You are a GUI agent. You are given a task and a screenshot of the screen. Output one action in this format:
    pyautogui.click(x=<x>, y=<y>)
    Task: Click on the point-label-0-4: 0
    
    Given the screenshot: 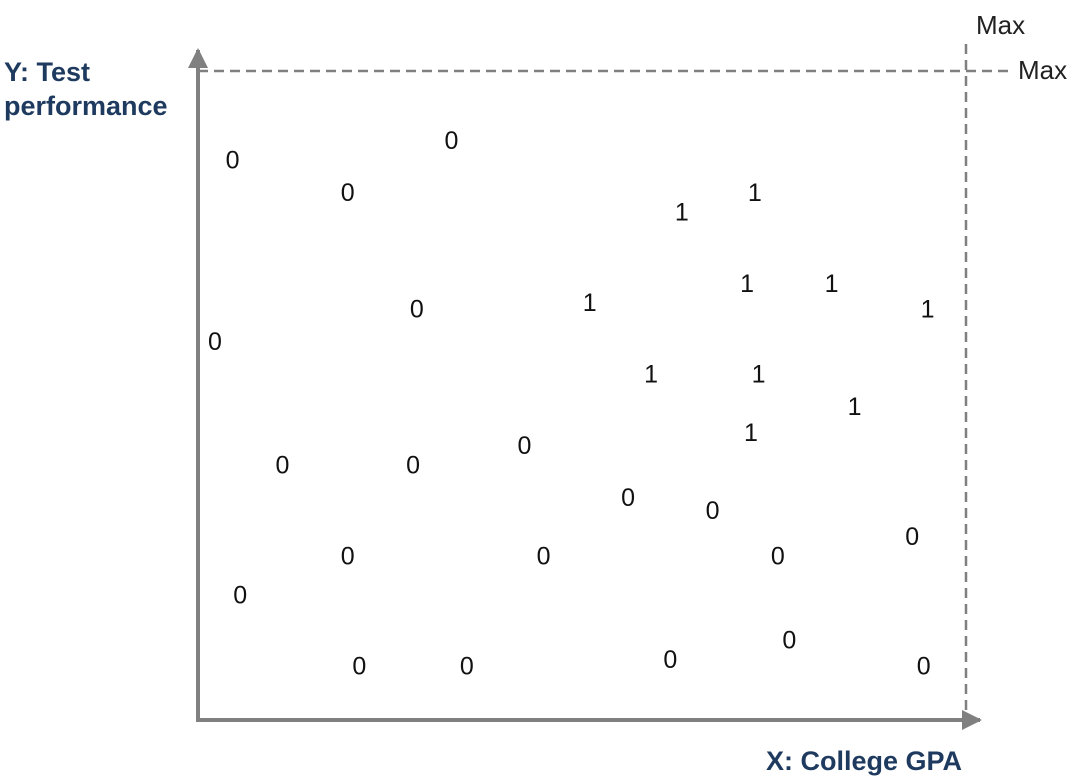 What is the action you would take?
    pyautogui.click(x=215, y=342)
    